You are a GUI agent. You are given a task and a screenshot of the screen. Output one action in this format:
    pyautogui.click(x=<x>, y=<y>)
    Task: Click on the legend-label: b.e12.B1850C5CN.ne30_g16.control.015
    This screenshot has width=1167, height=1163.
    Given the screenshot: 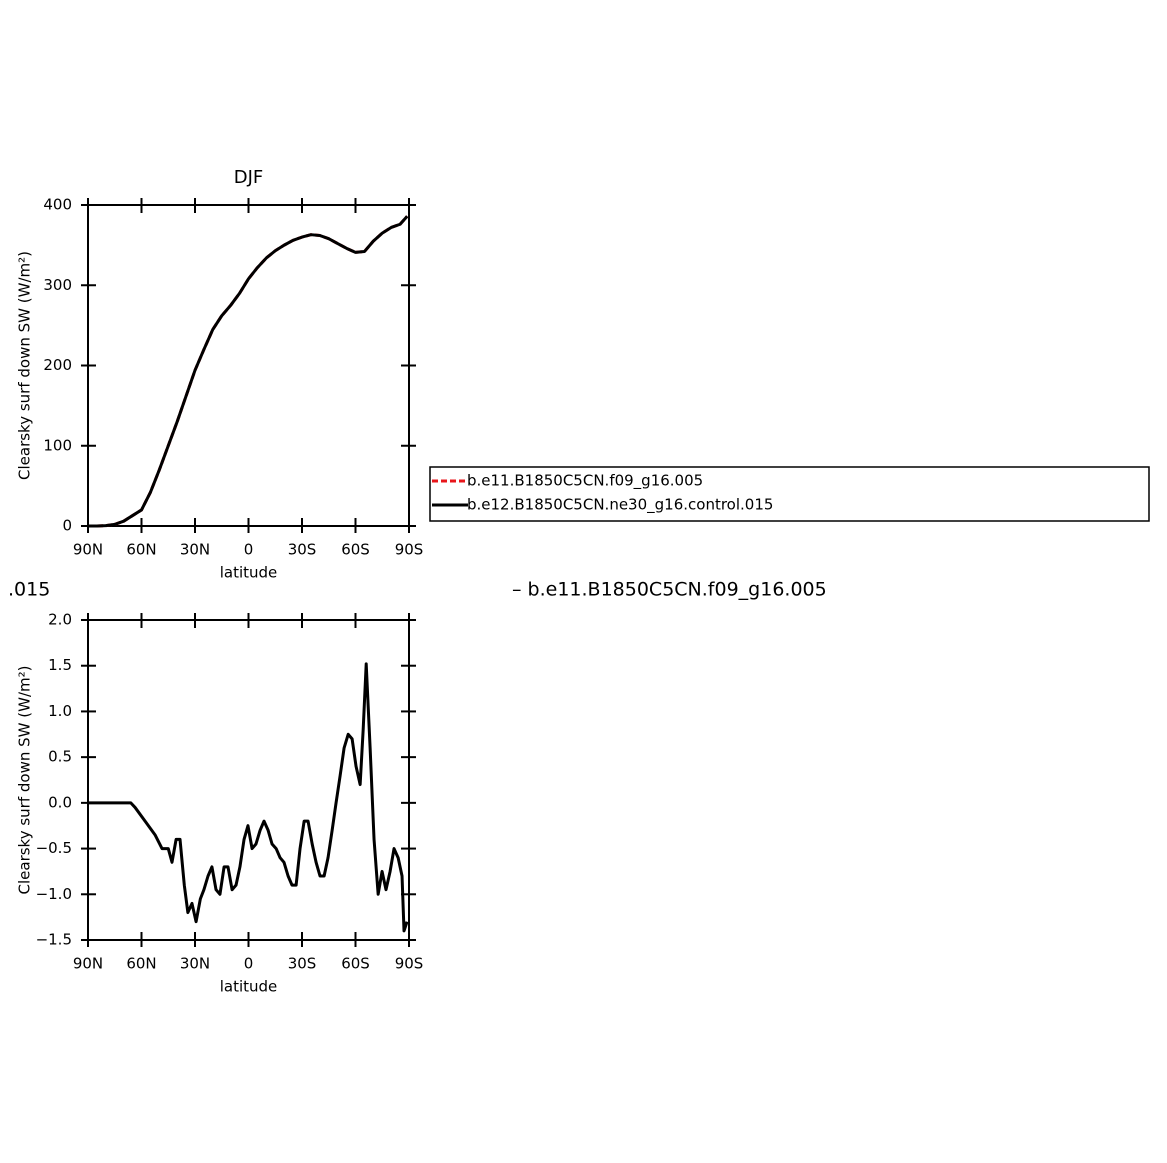 What is the action you would take?
    pyautogui.click(x=620, y=505)
    